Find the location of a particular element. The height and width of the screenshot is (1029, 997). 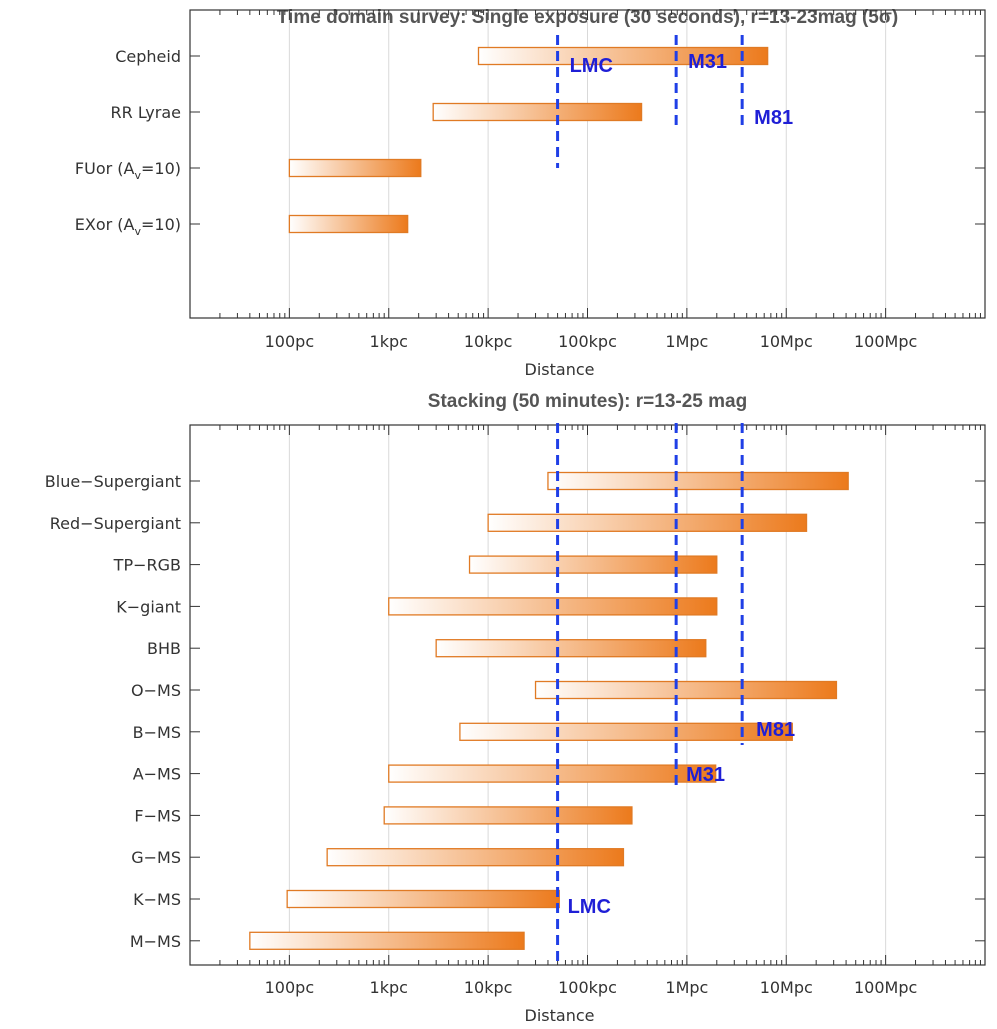

category-label: G−MS is located at coordinates (156, 857).